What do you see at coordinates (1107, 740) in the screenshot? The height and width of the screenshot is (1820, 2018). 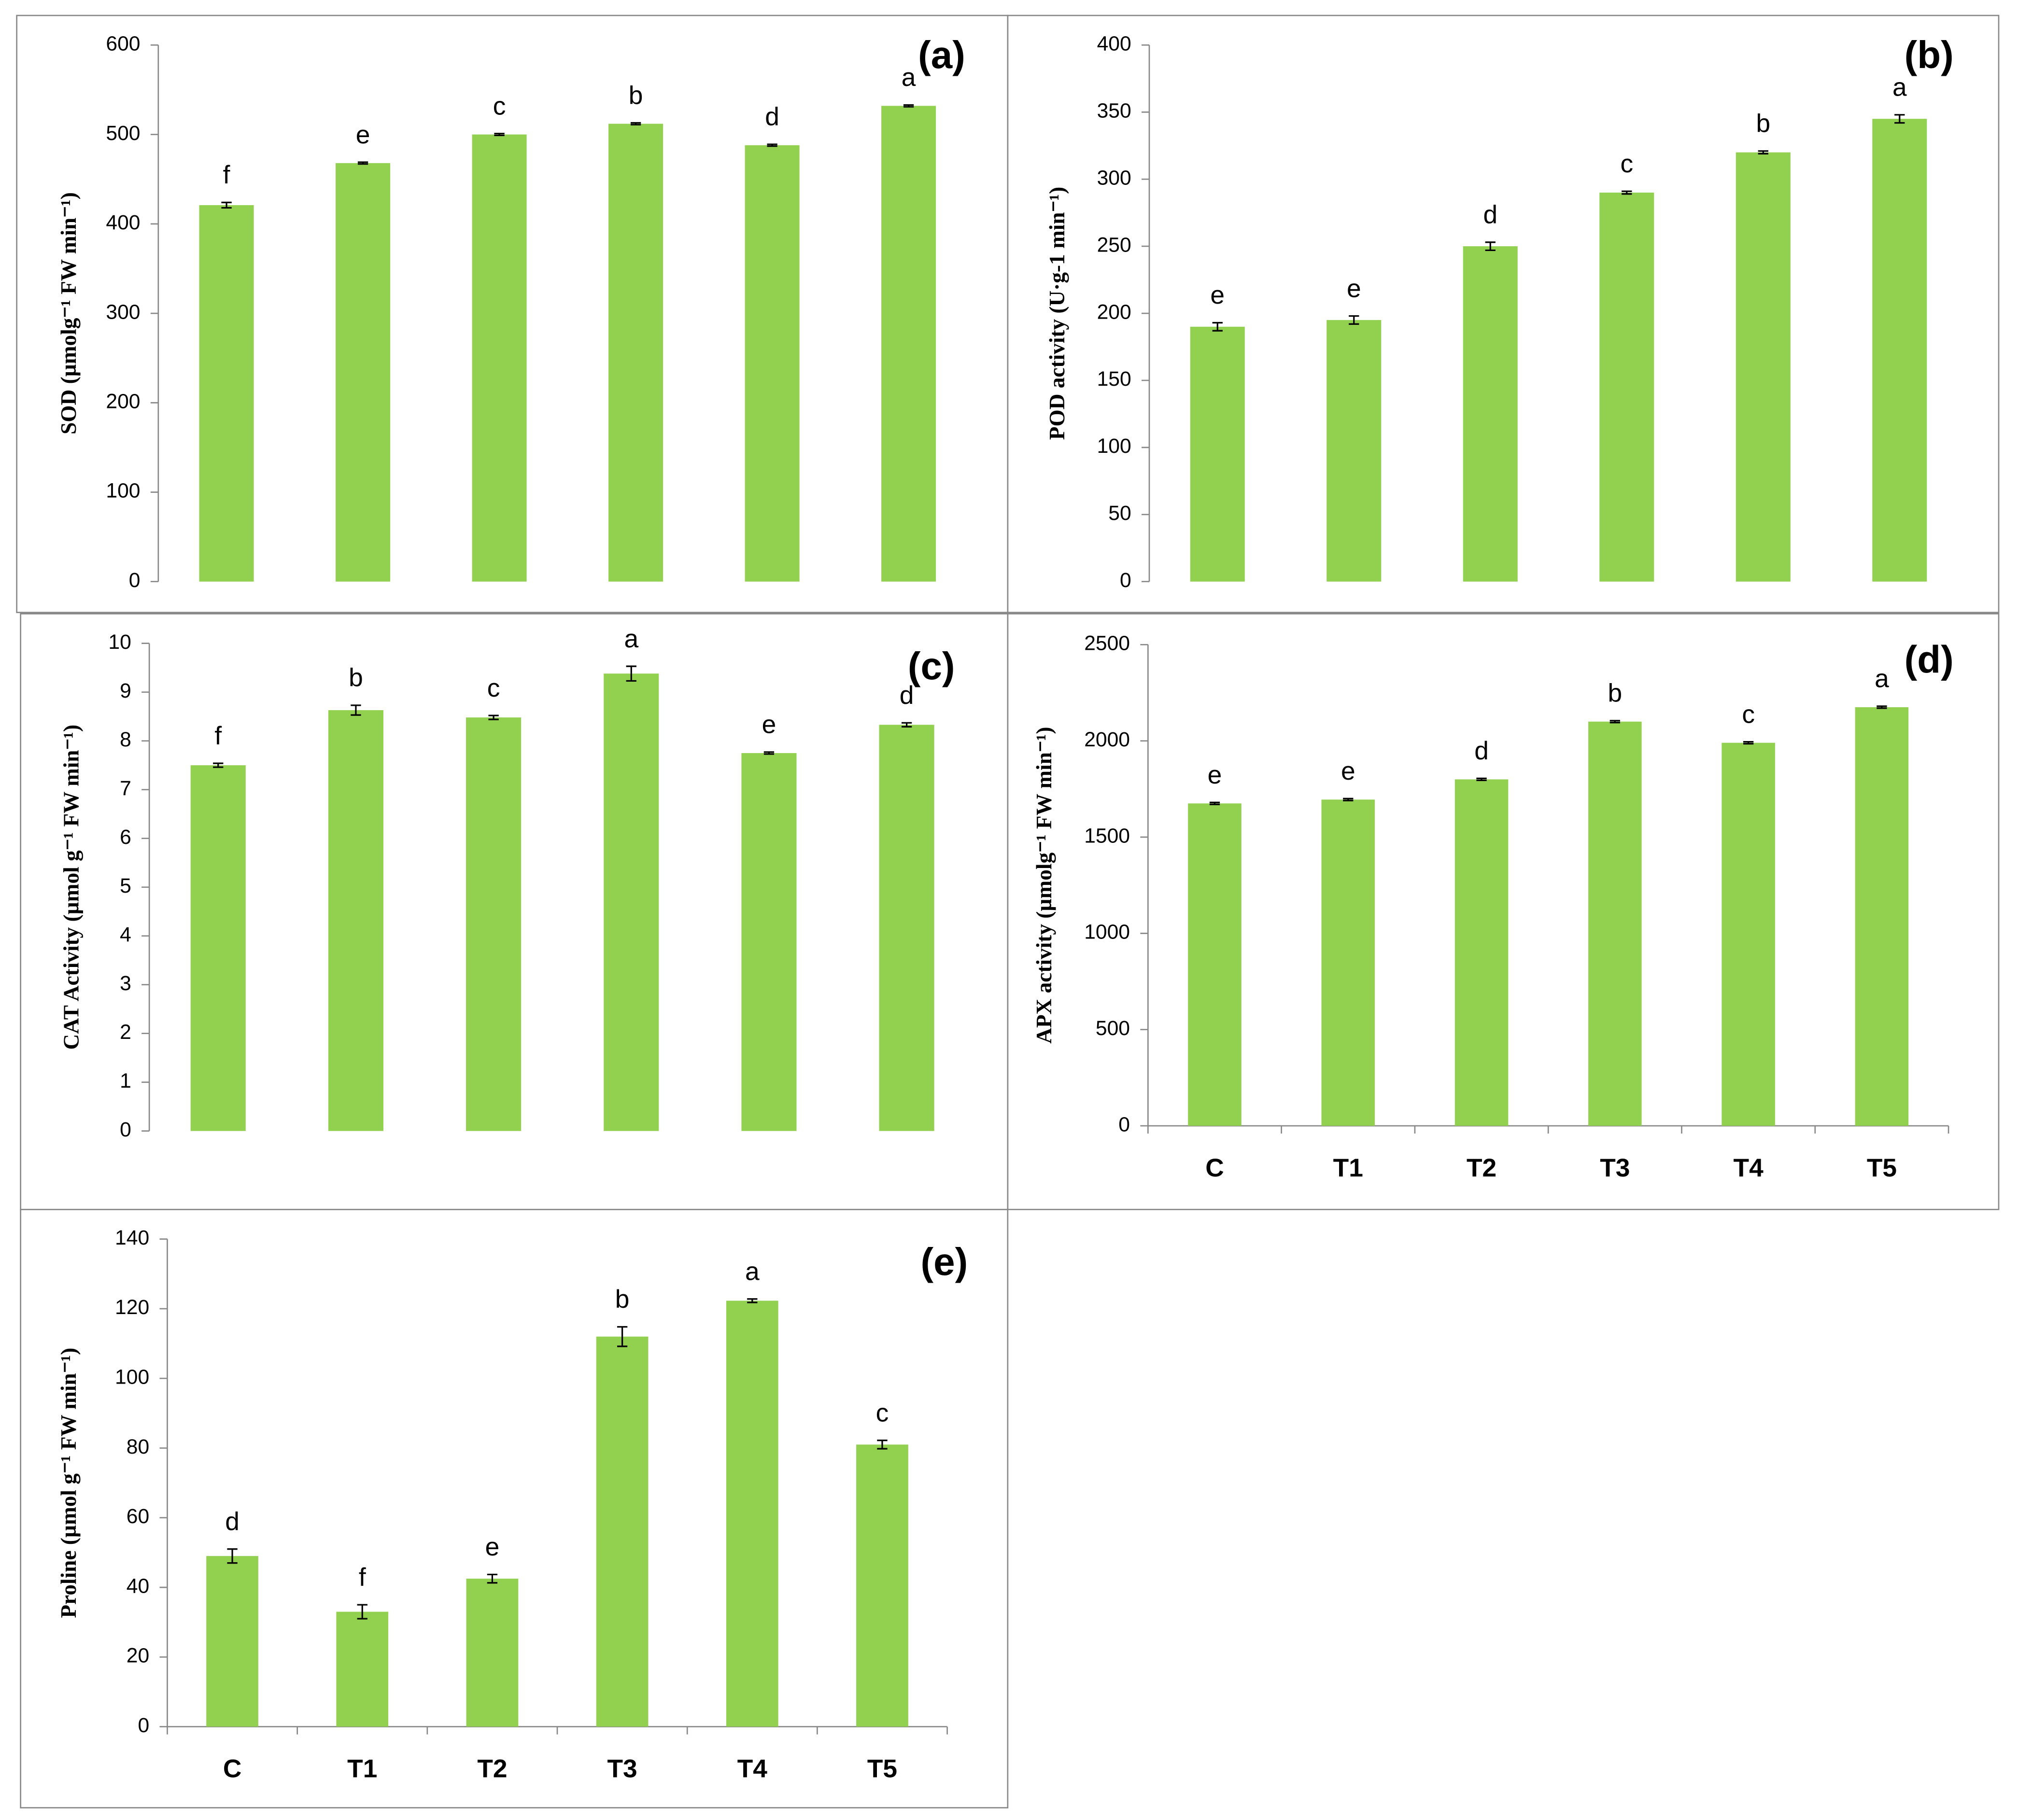 I see `y-tick-label: 2000` at bounding box center [1107, 740].